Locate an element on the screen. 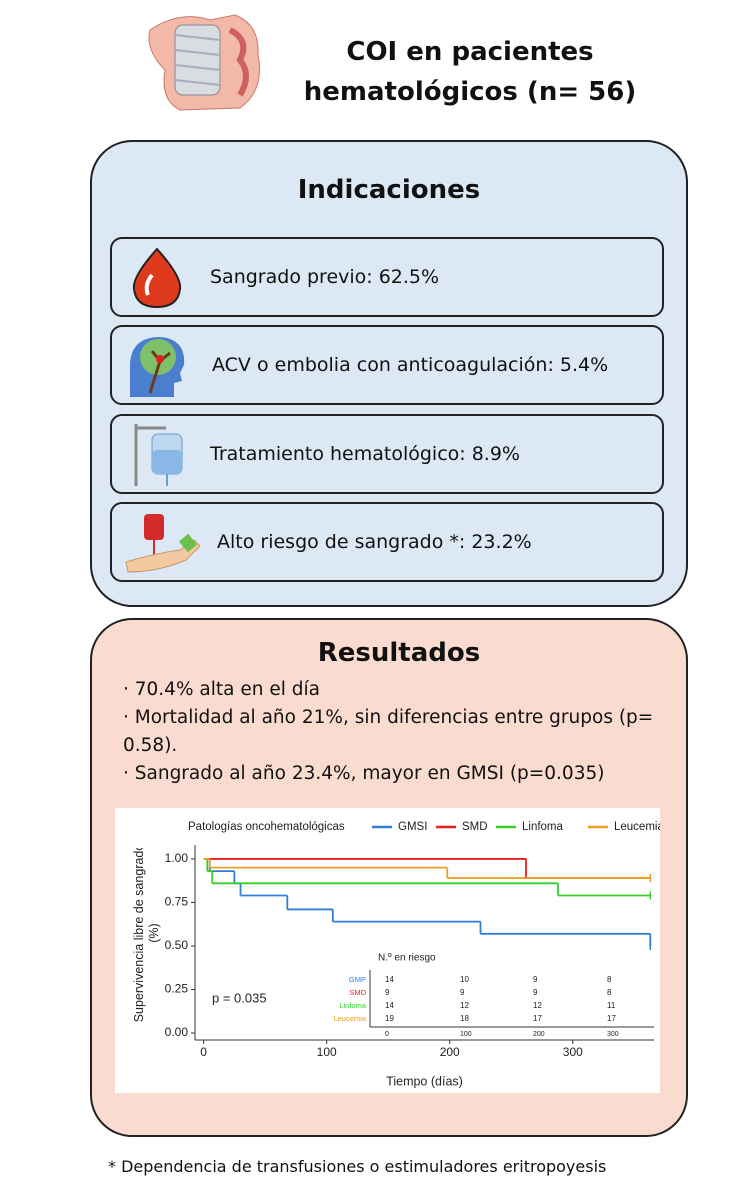 The image size is (750, 1200). iv-bag-icon is located at coordinates (158, 455).